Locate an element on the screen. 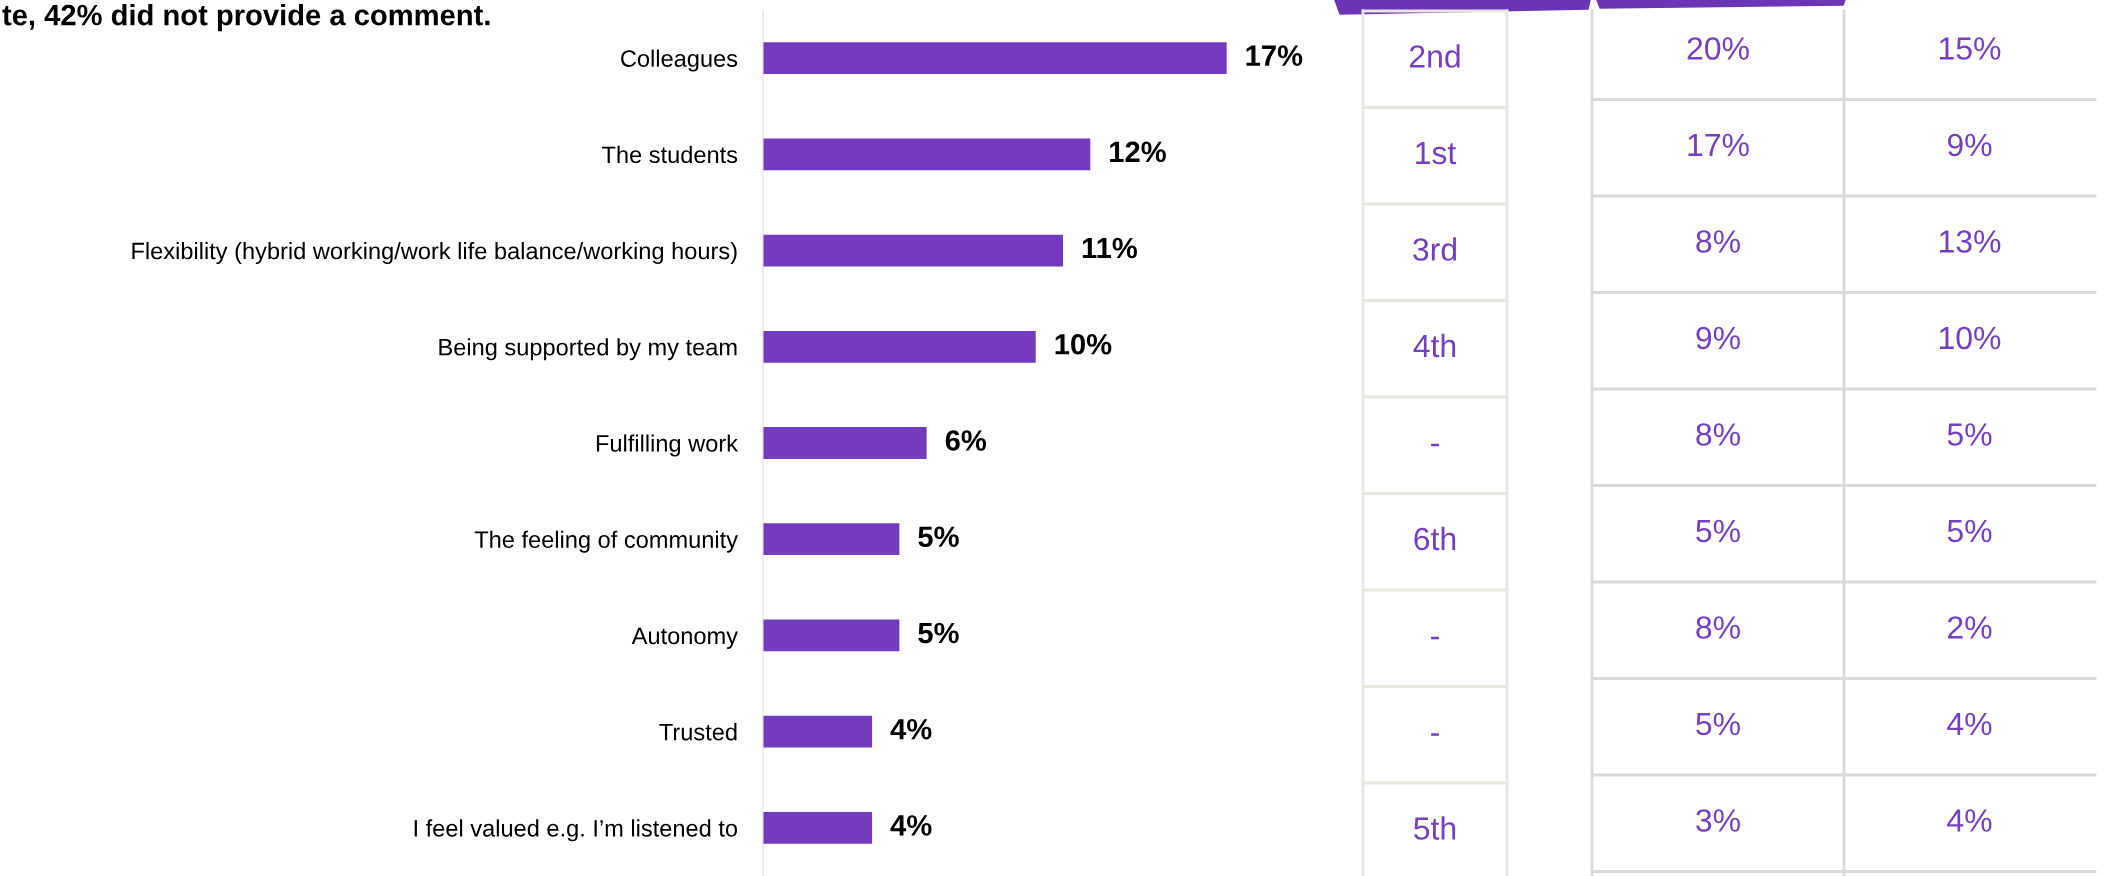 The height and width of the screenshot is (876, 2110). text: 4th is located at coordinates (1434, 345).